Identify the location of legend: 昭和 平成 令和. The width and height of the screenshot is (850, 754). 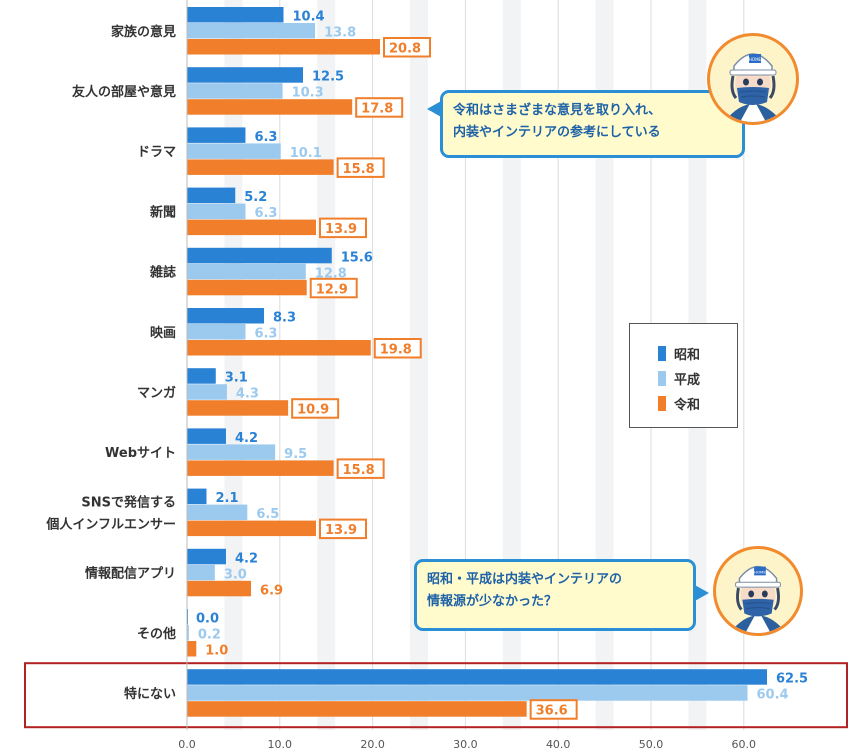
(683, 375).